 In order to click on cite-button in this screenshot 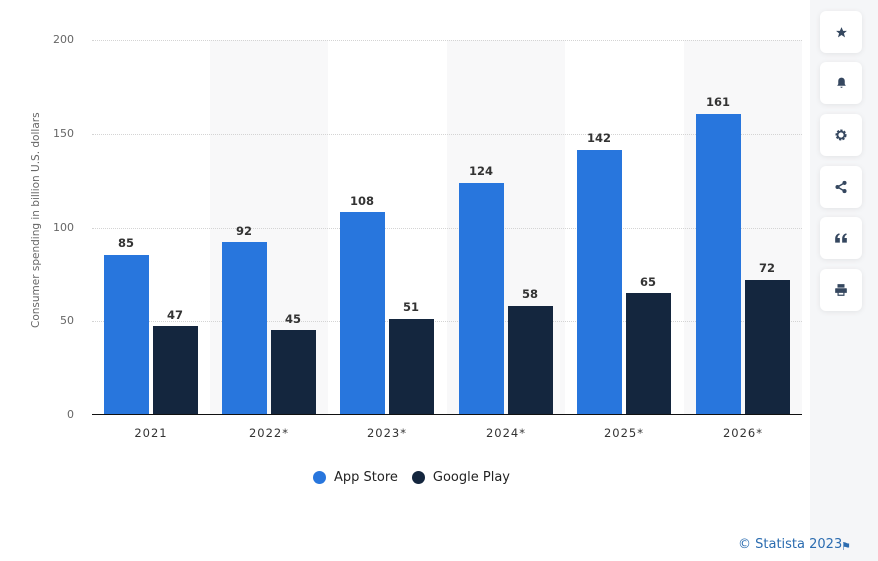, I will do `click(841, 238)`.